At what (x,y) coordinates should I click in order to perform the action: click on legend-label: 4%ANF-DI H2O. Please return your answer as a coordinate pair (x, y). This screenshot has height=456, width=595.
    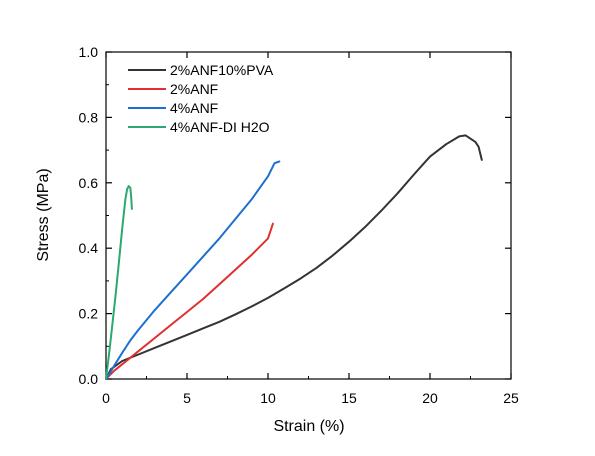
    Looking at the image, I should click on (220, 127).